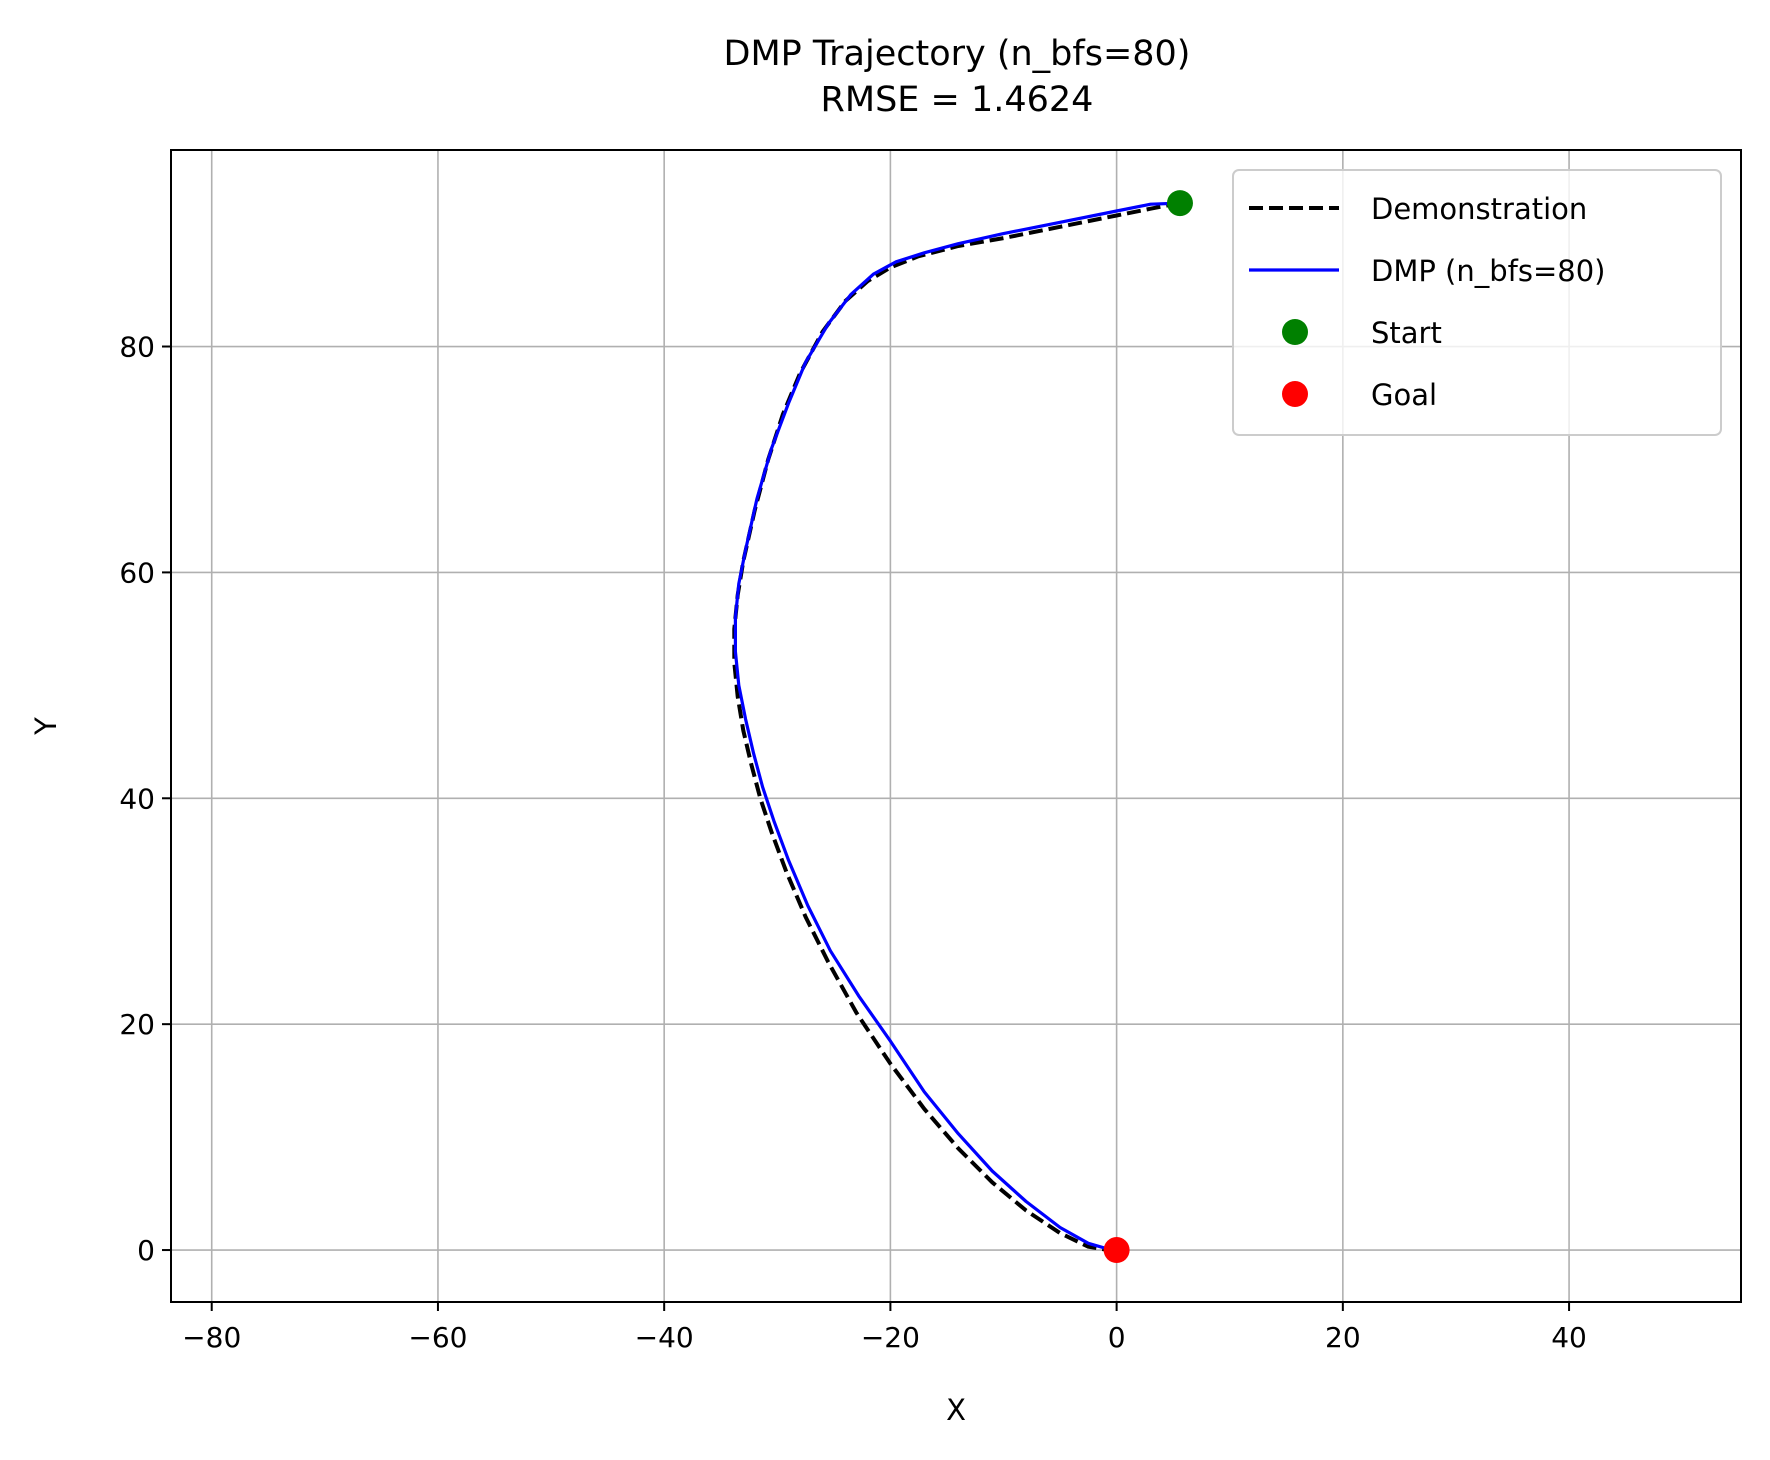 Image resolution: width=1770 pixels, height=1460 pixels. I want to click on y-tick-label: 60, so click(137, 572).